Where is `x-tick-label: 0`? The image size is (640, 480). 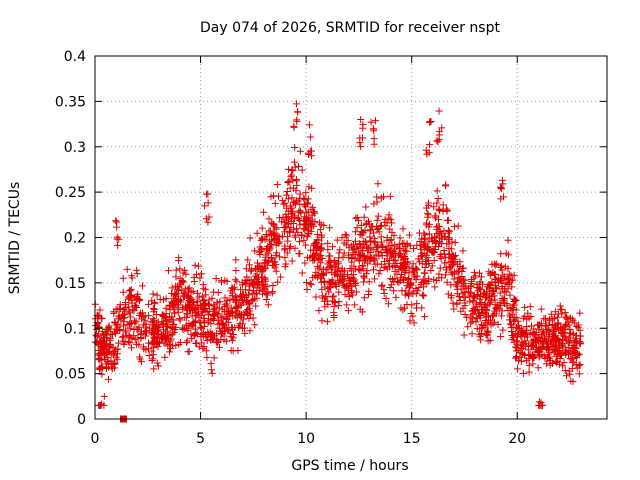 x-tick-label: 0 is located at coordinates (95, 439).